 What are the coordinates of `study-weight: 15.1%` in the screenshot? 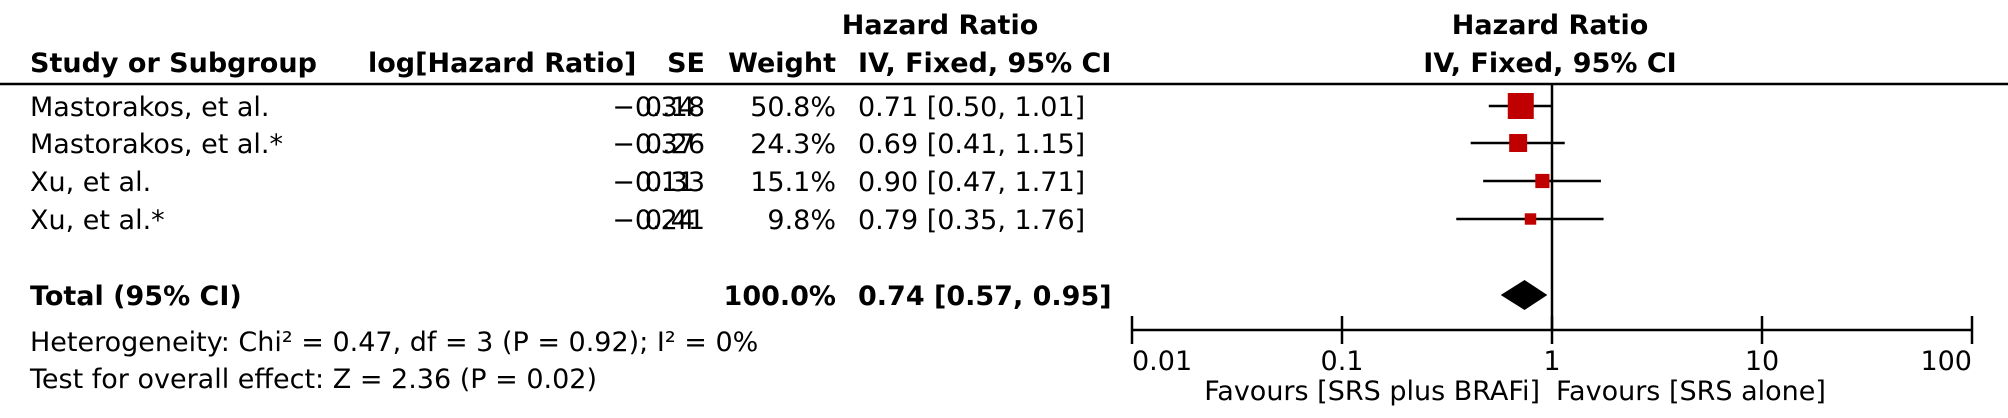 It's located at (793, 182).